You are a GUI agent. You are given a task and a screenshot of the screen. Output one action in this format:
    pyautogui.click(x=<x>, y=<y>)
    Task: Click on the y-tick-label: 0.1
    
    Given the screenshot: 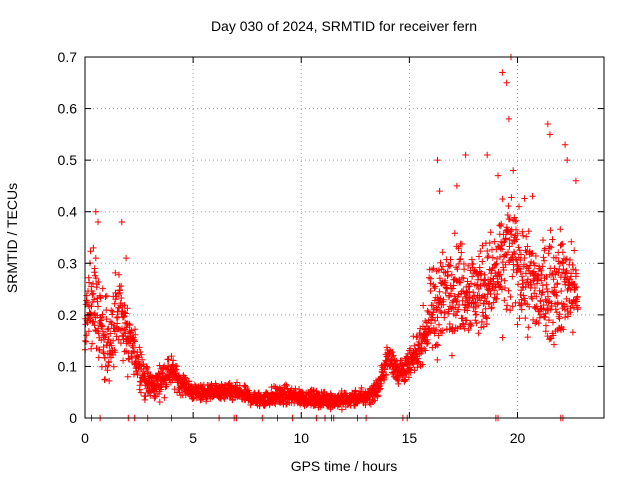 What is the action you would take?
    pyautogui.click(x=68, y=366)
    